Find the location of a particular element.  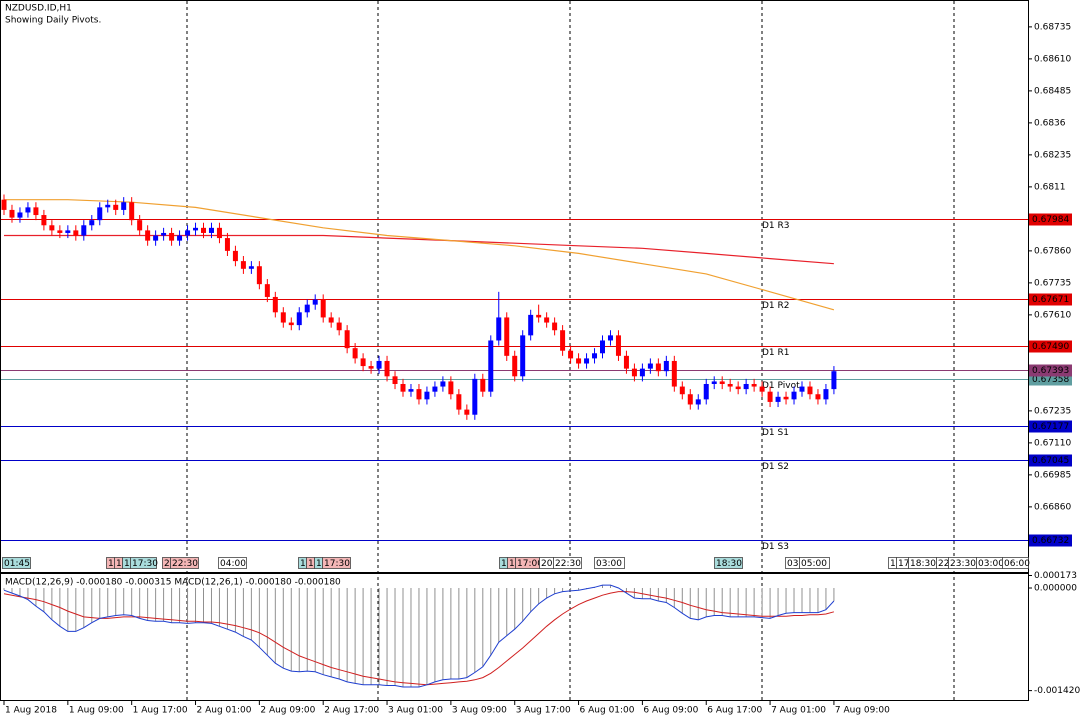

x-tick-label: 3 Aug 01:00 is located at coordinates (415, 711).